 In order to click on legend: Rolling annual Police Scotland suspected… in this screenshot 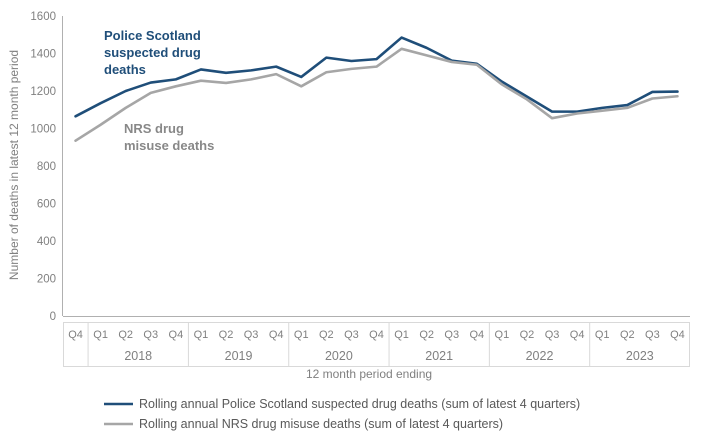, I will do `click(342, 414)`.